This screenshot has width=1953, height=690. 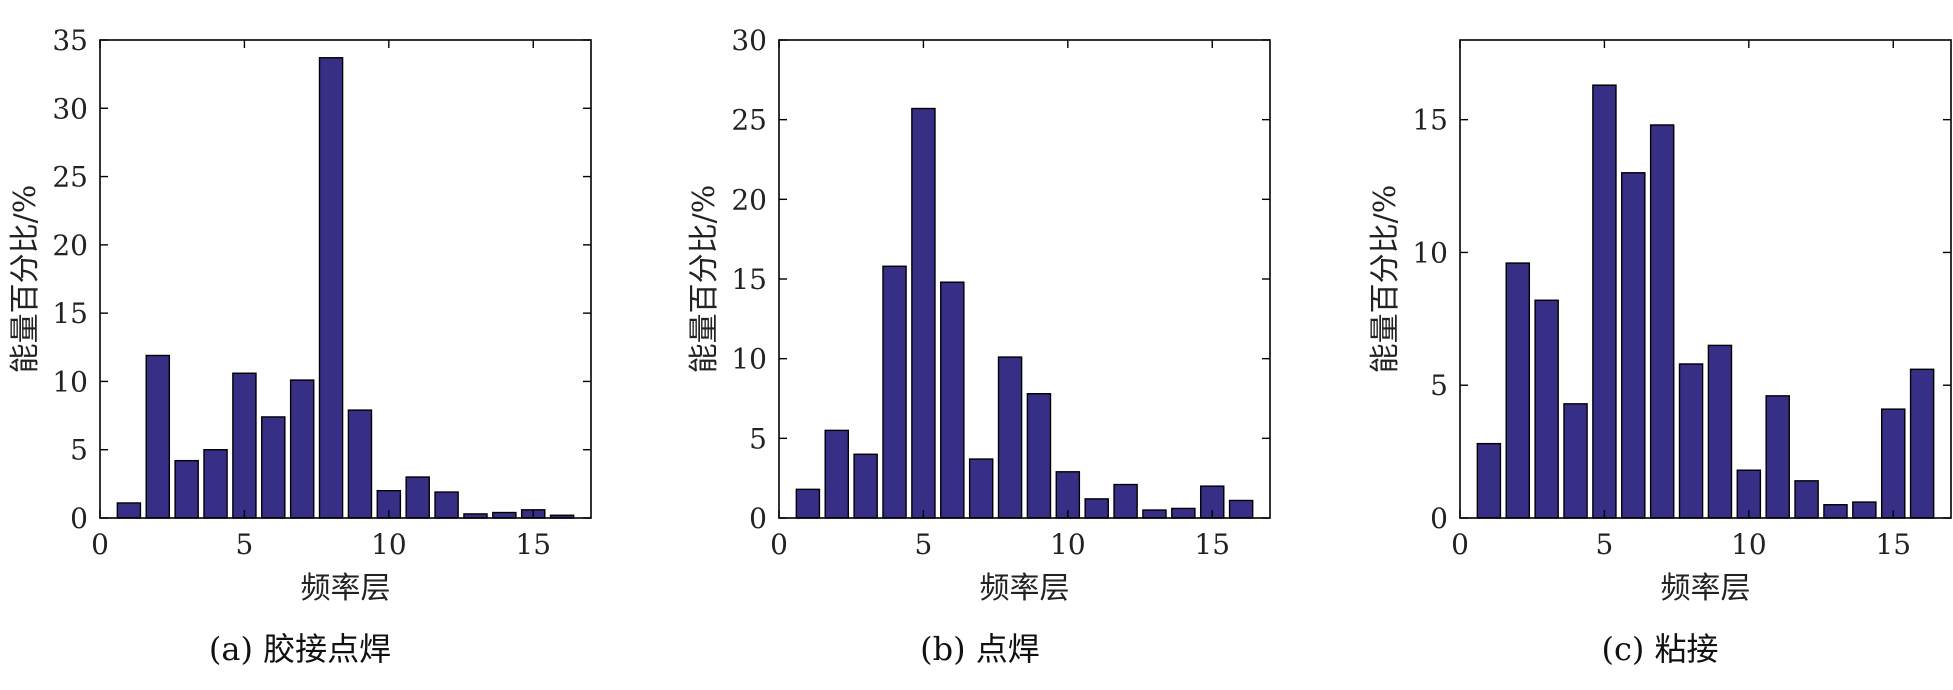 I want to click on panel-caption: (c) 粘接, so click(x=1659, y=649).